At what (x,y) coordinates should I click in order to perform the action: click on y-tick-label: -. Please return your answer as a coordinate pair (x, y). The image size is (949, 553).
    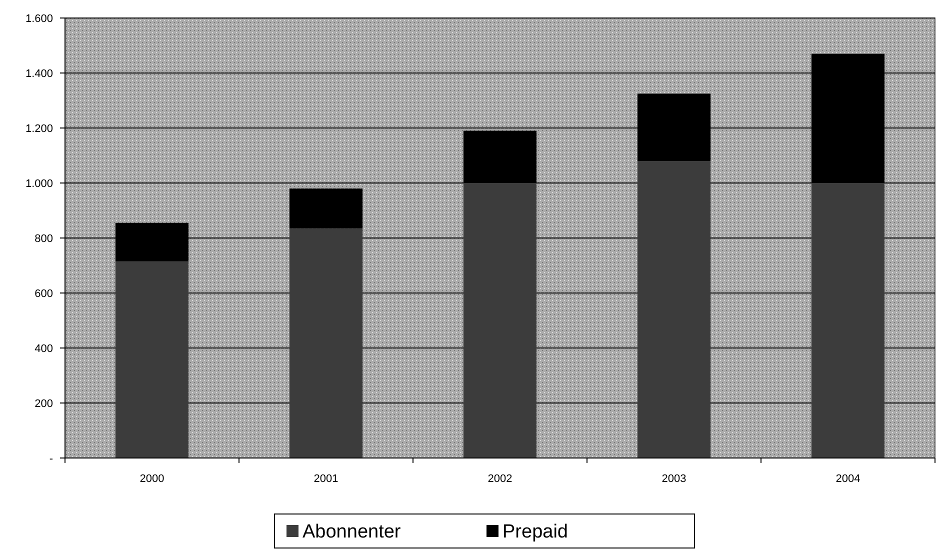
    Looking at the image, I should click on (51, 458).